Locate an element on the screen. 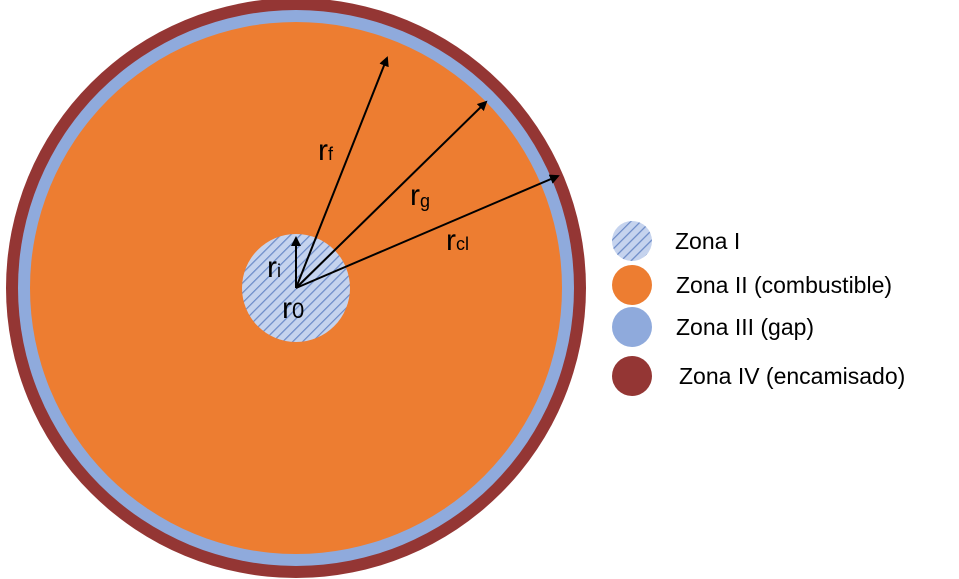 The image size is (959, 579). legend-item-zone-ii: Zona II (combustible) is located at coordinates (752, 285).